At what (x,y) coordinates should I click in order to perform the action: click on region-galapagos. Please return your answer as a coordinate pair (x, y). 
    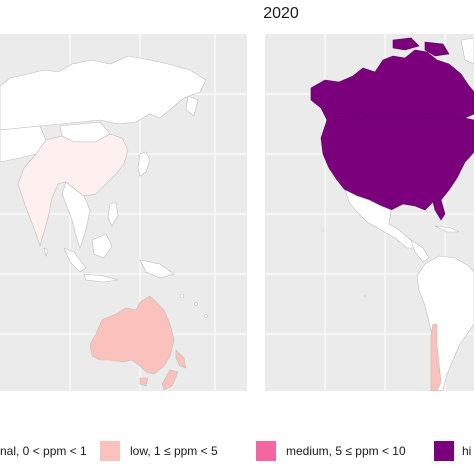
    Looking at the image, I should click on (365, 296).